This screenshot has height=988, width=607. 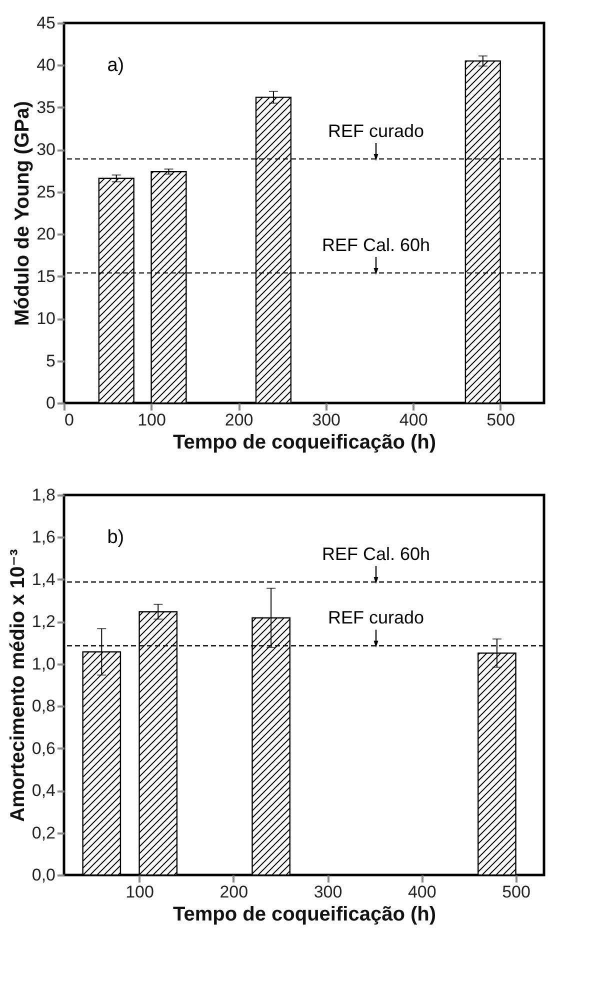 What do you see at coordinates (44, 537) in the screenshot?
I see `y-tick-label: 1,6` at bounding box center [44, 537].